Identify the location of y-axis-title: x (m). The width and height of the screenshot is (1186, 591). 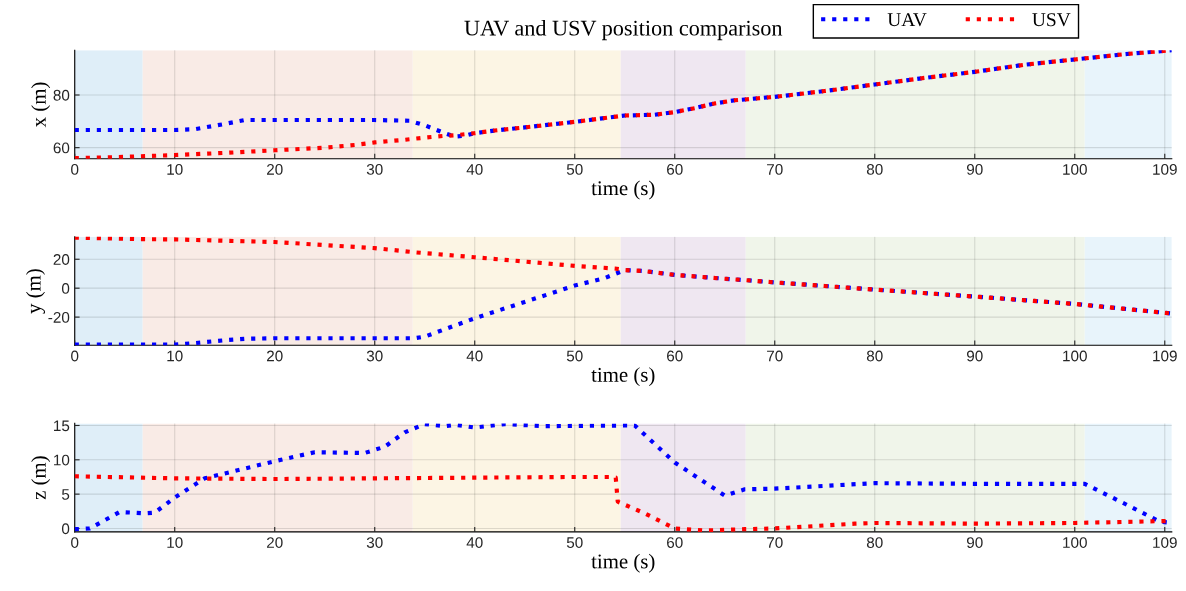
(41, 105).